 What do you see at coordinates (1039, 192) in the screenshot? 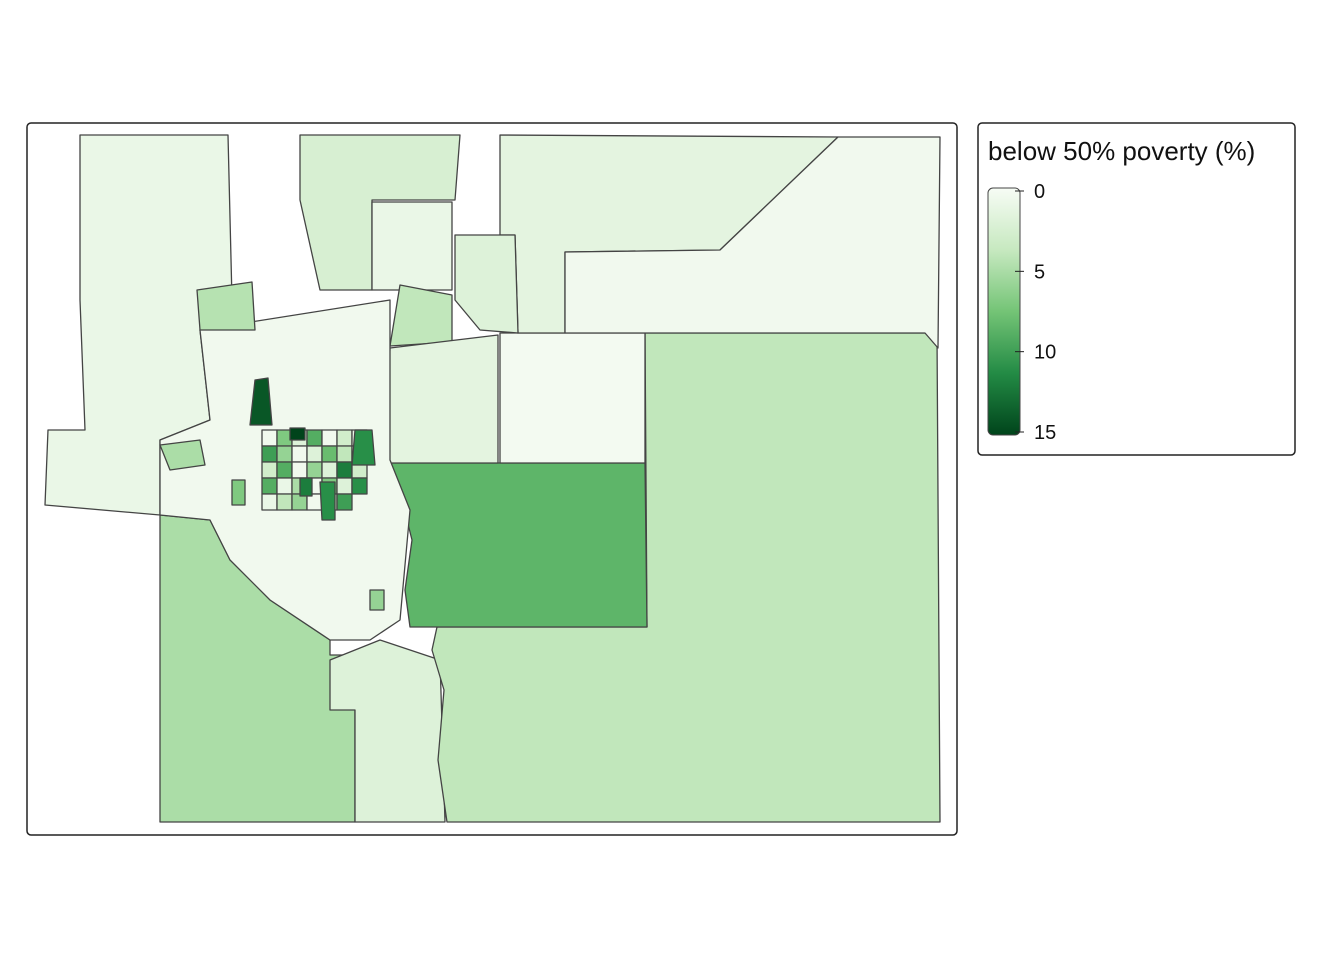
I see `legend-tick-label: 0` at bounding box center [1039, 192].